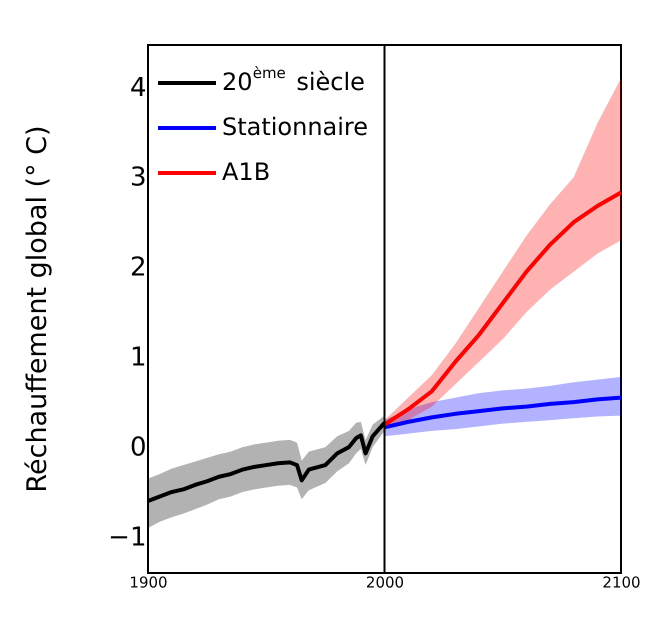 The width and height of the screenshot is (650, 633). What do you see at coordinates (138, 87) in the screenshot?
I see `y-tick-label: 4` at bounding box center [138, 87].